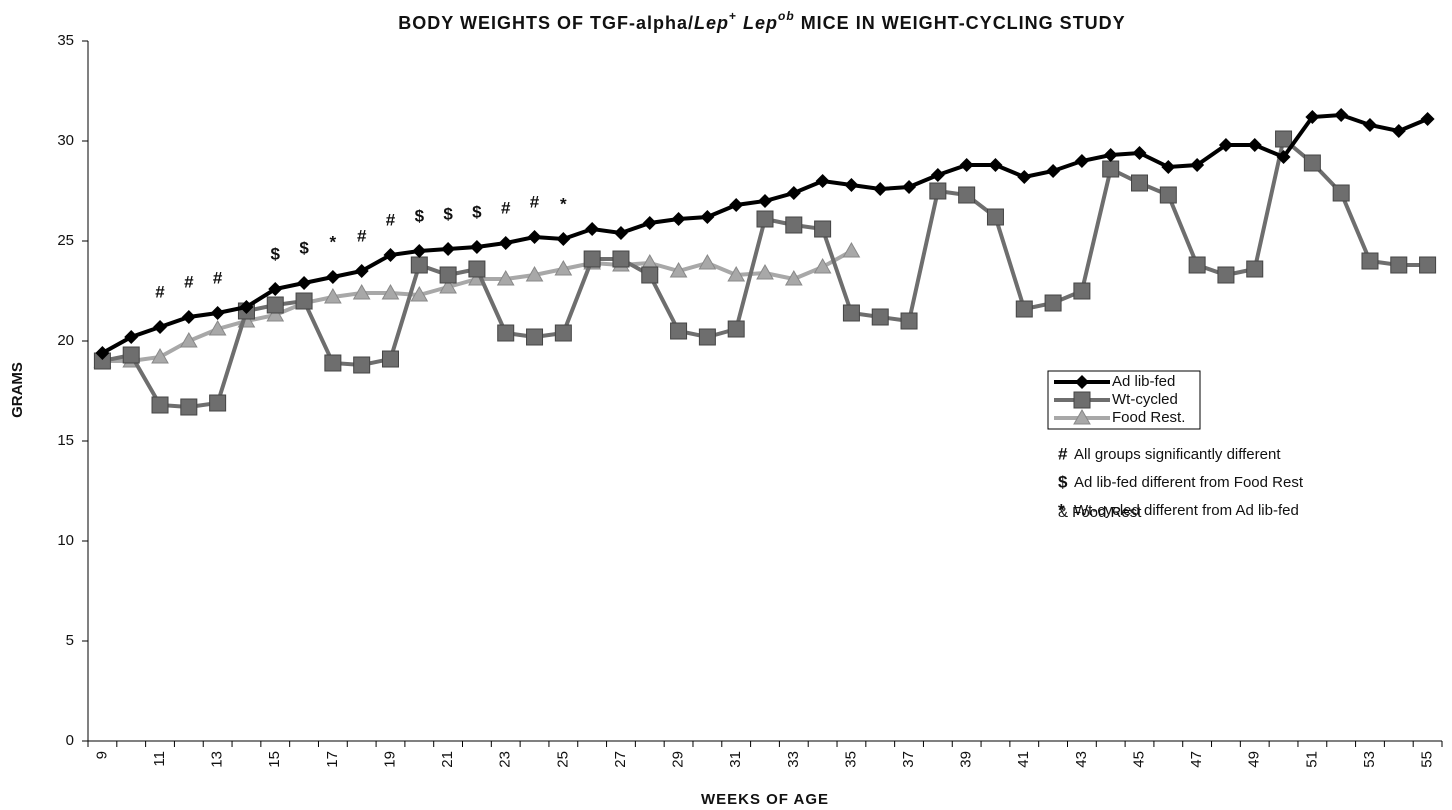 Image resolution: width=1452 pixels, height=810 pixels. I want to click on y-tick-label: 0, so click(70, 740).